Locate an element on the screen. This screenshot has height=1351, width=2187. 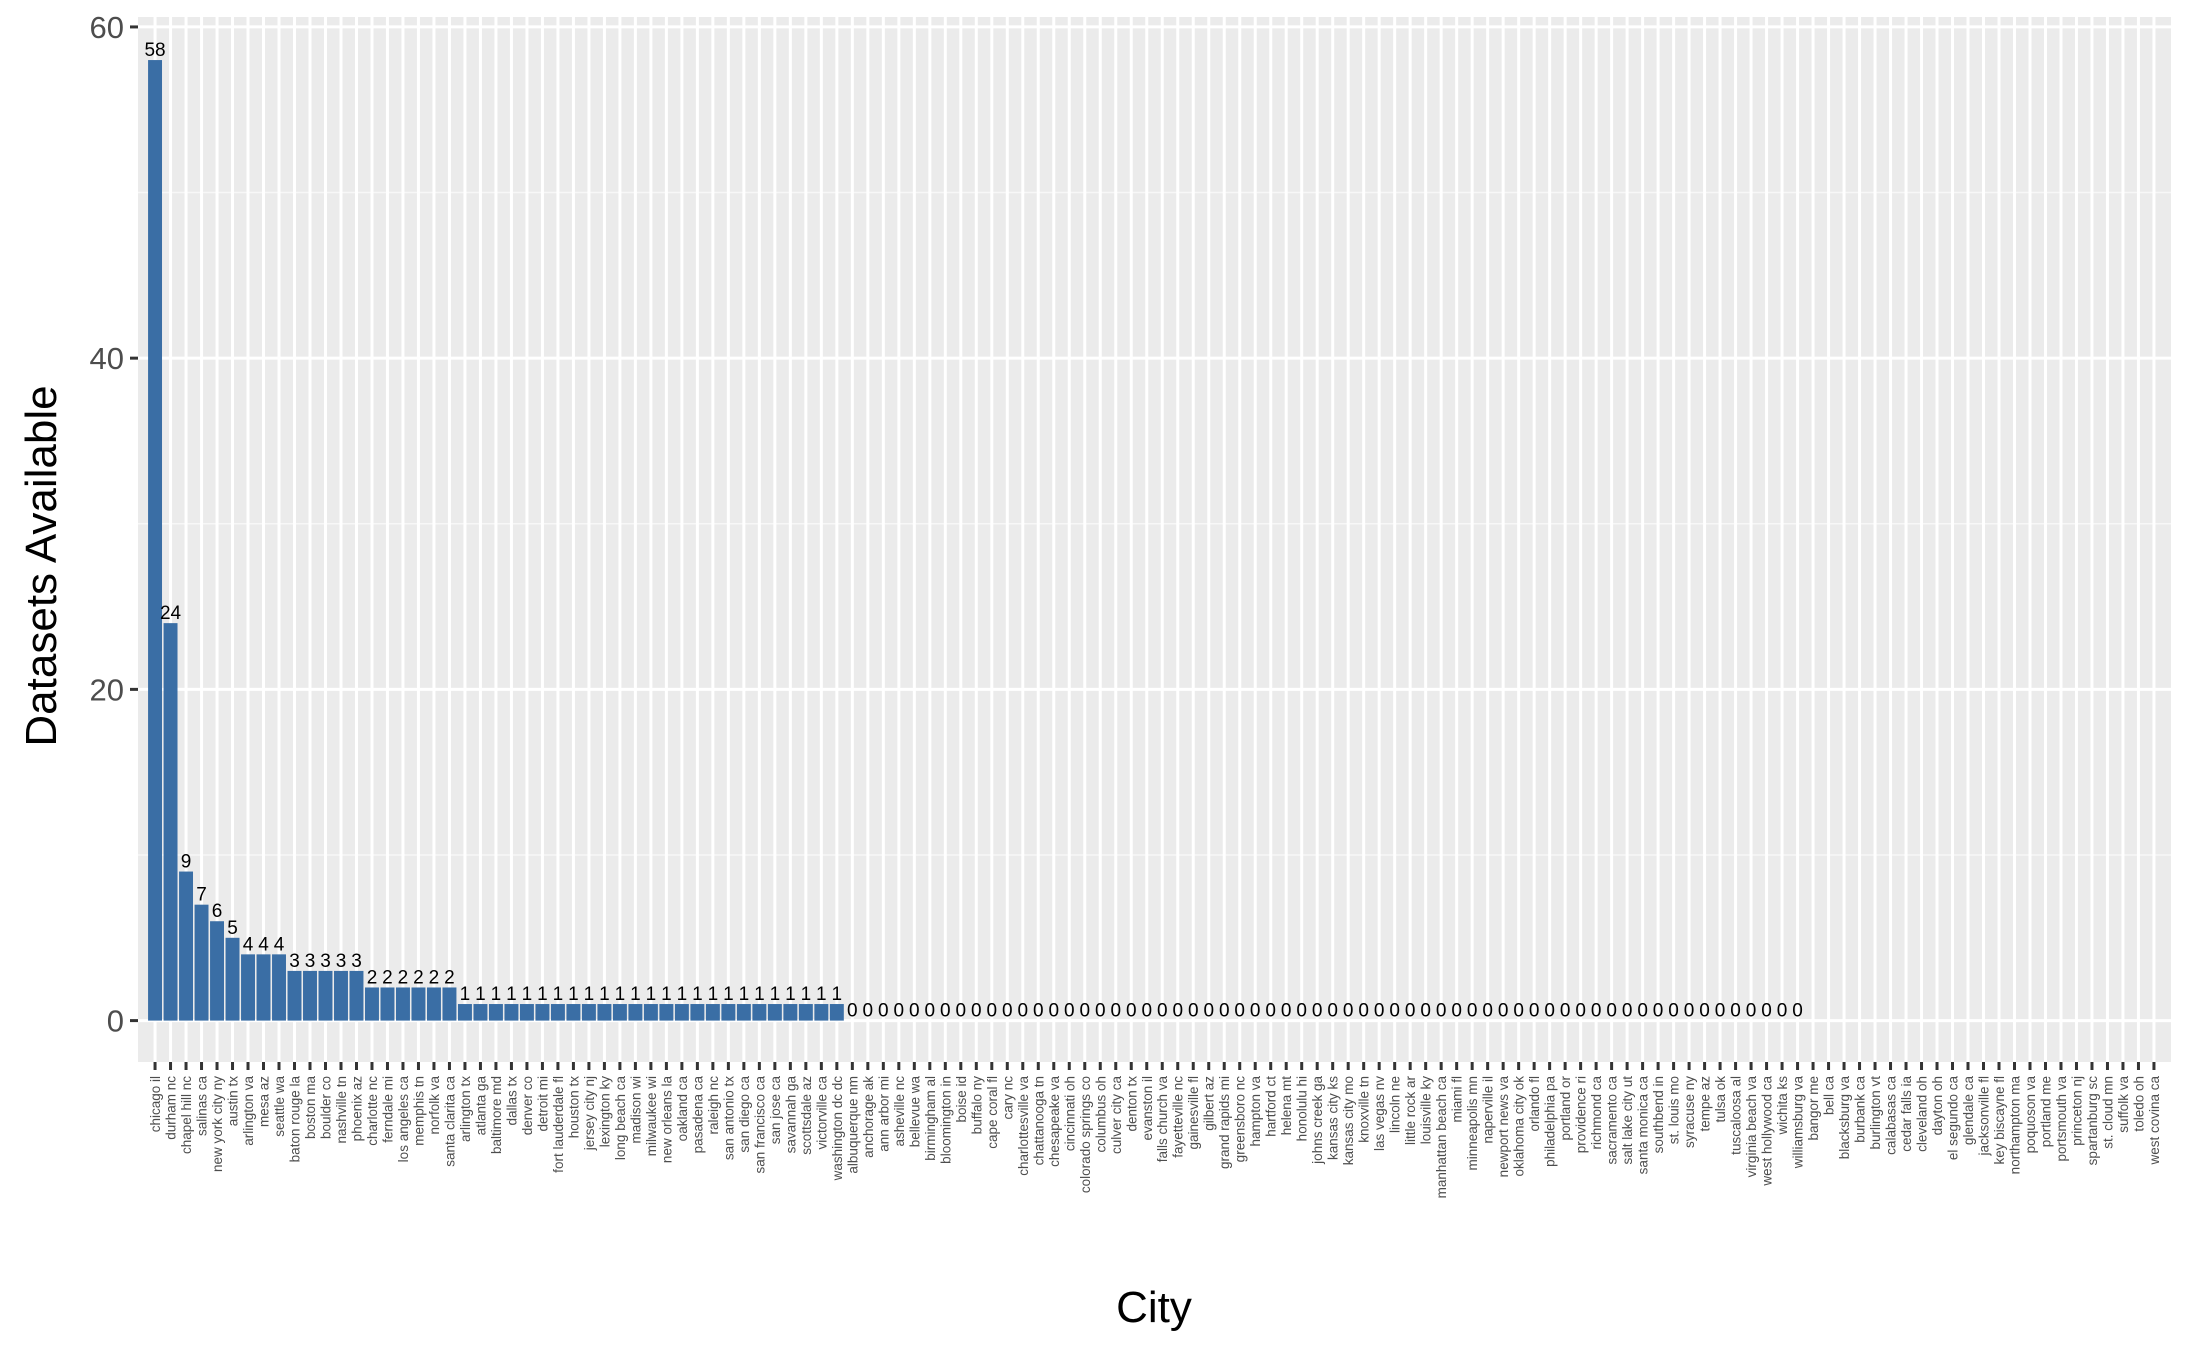
x-tick-label: washington dc dc is located at coordinates (837, 1129).